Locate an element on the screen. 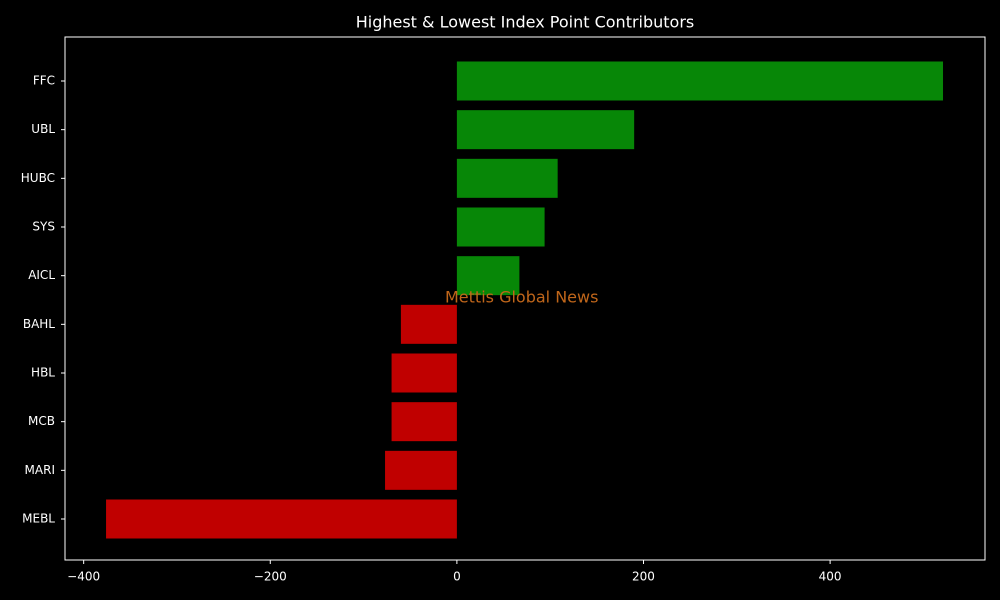 This screenshot has width=1000, height=600. y-tick-label: BAHL is located at coordinates (39, 324).